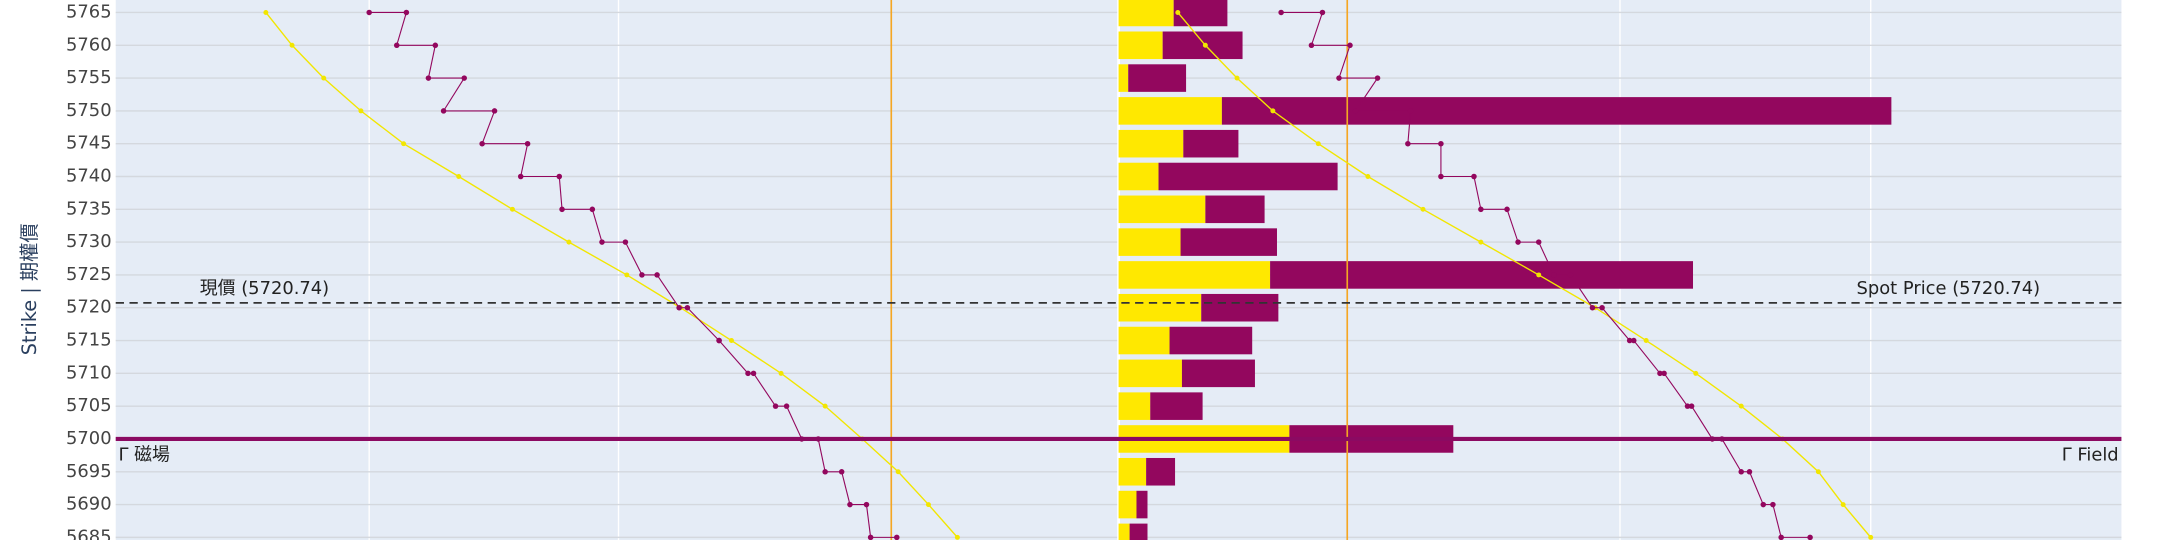  Describe the element at coordinates (89, 143) in the screenshot. I see `y-tick-label: 5745` at that location.